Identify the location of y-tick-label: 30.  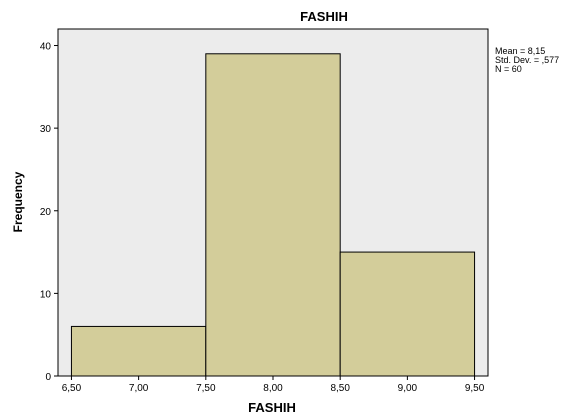
(46, 129).